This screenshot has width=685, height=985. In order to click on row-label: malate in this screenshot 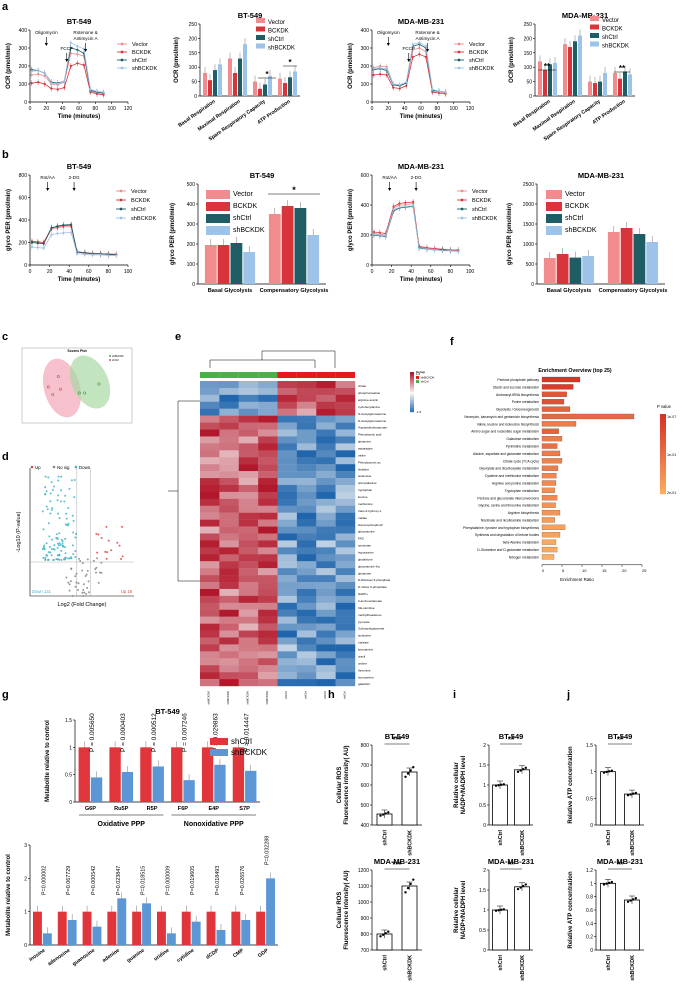, I will do `click(362, 518)`.